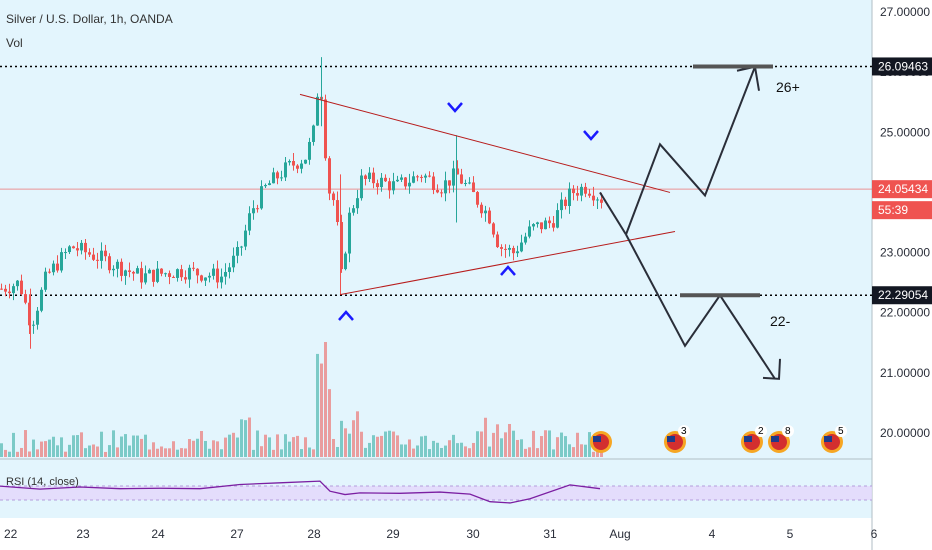  I want to click on time-tick-label: 27, so click(237, 534).